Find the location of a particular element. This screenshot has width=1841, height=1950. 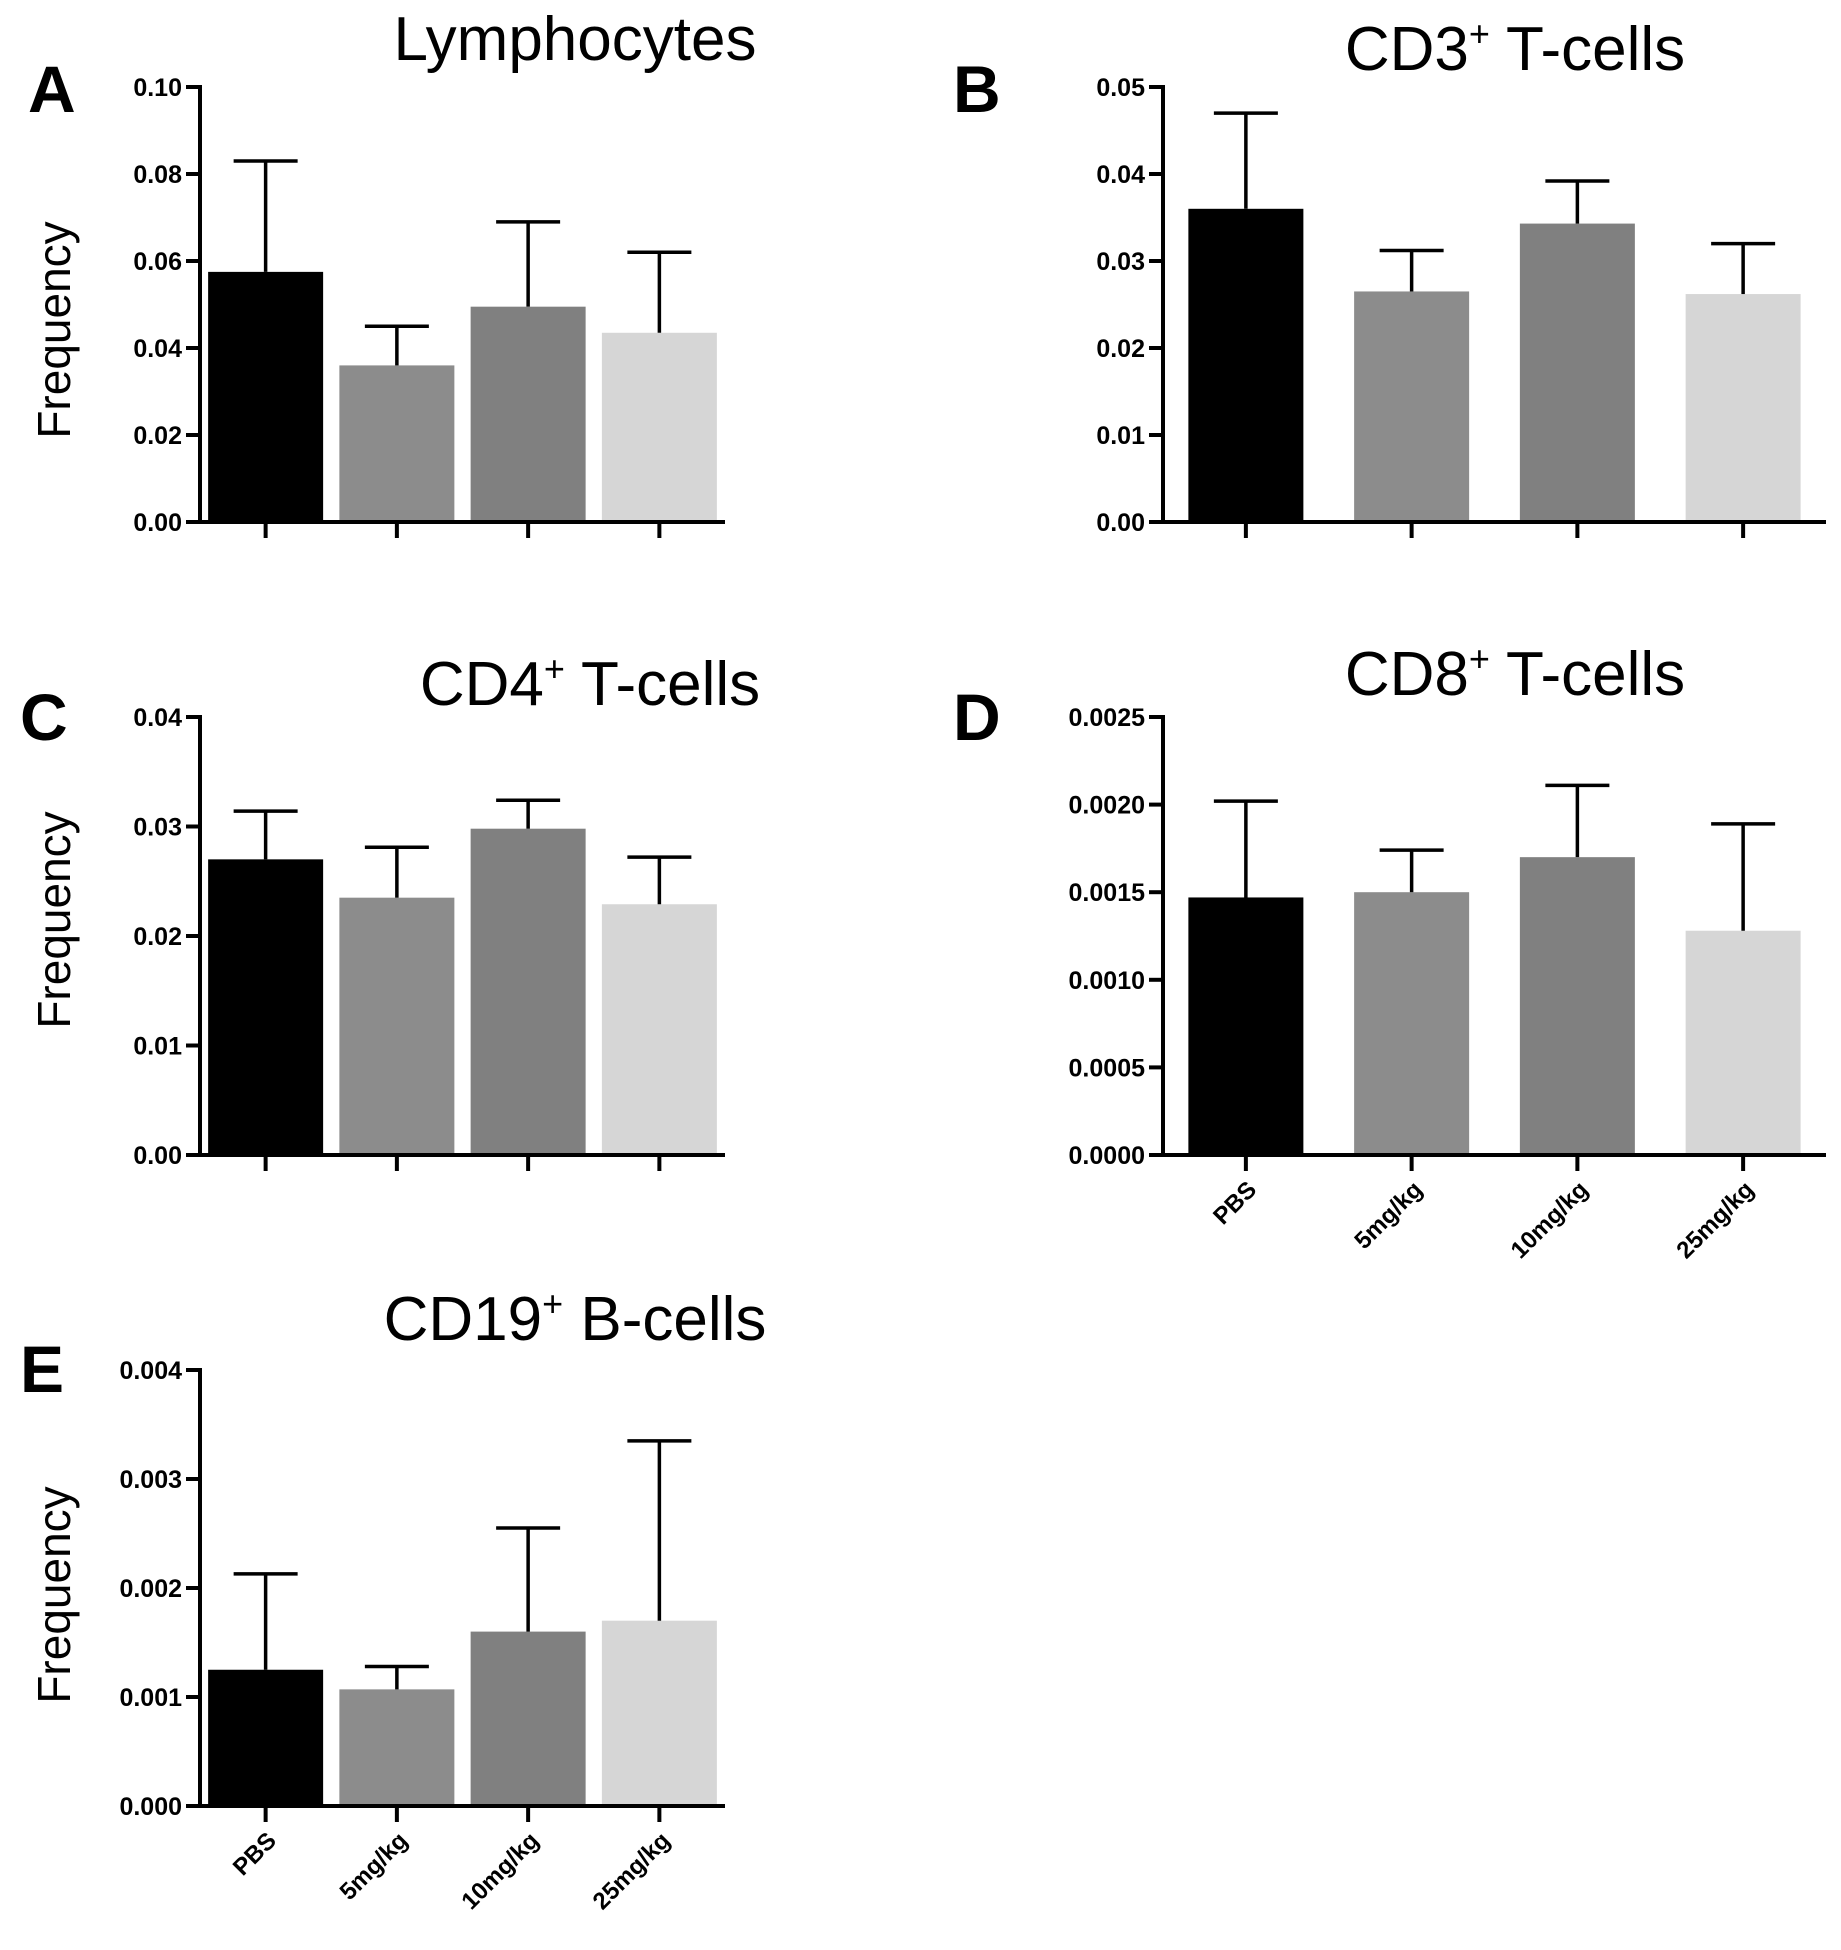

panel-letter: A is located at coordinates (52, 89).